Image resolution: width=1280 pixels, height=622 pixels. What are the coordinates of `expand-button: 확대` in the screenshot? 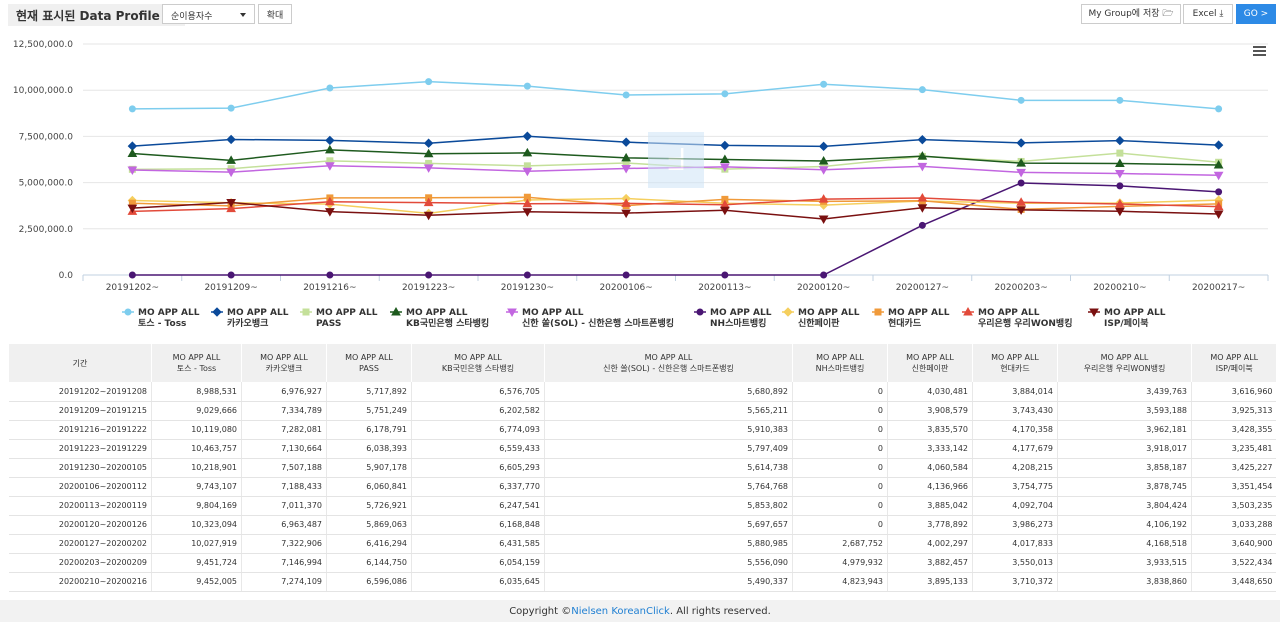 It's located at (275, 14).